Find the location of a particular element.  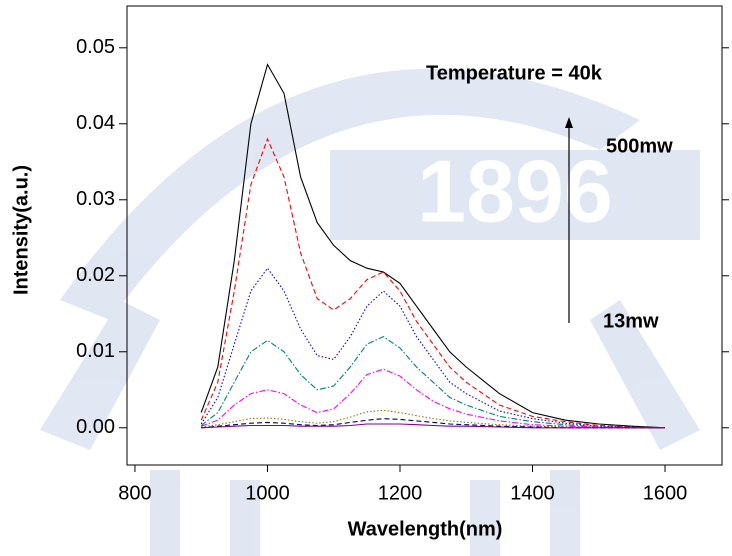

watermark-text: 1896 is located at coordinates (515, 190).